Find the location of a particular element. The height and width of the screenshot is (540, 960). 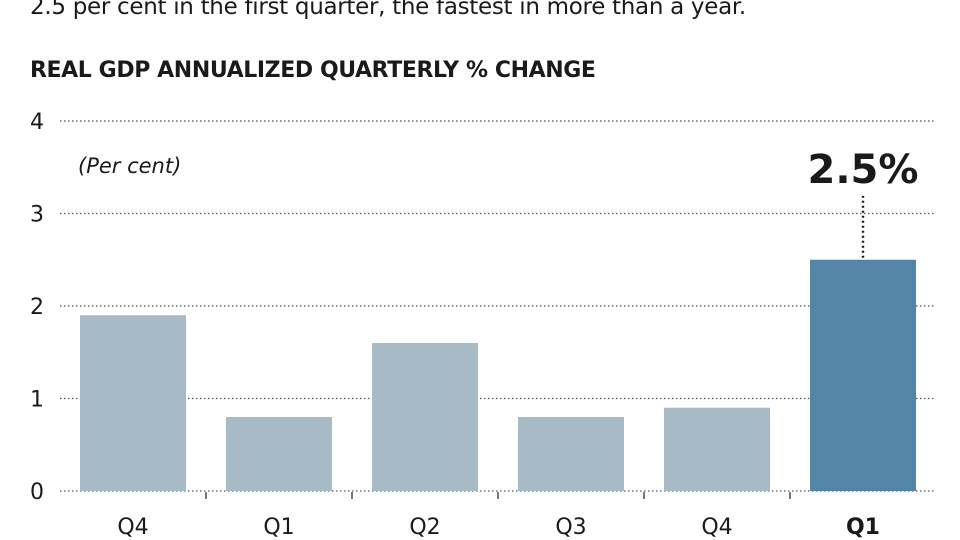

y-tick-label: 0 is located at coordinates (37, 492).